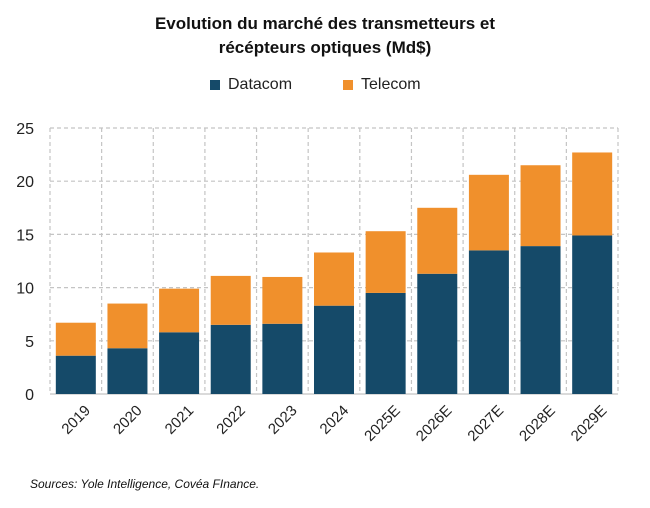  I want to click on bar-datacom-2024, so click(334, 349).